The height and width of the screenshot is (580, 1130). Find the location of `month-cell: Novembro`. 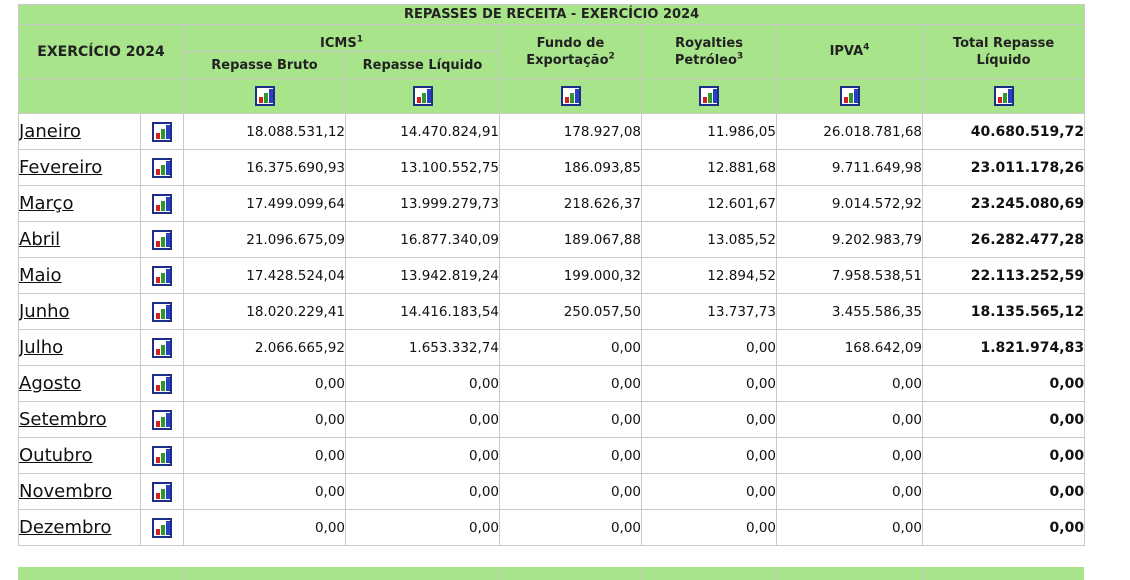

month-cell: Novembro is located at coordinates (79, 491).